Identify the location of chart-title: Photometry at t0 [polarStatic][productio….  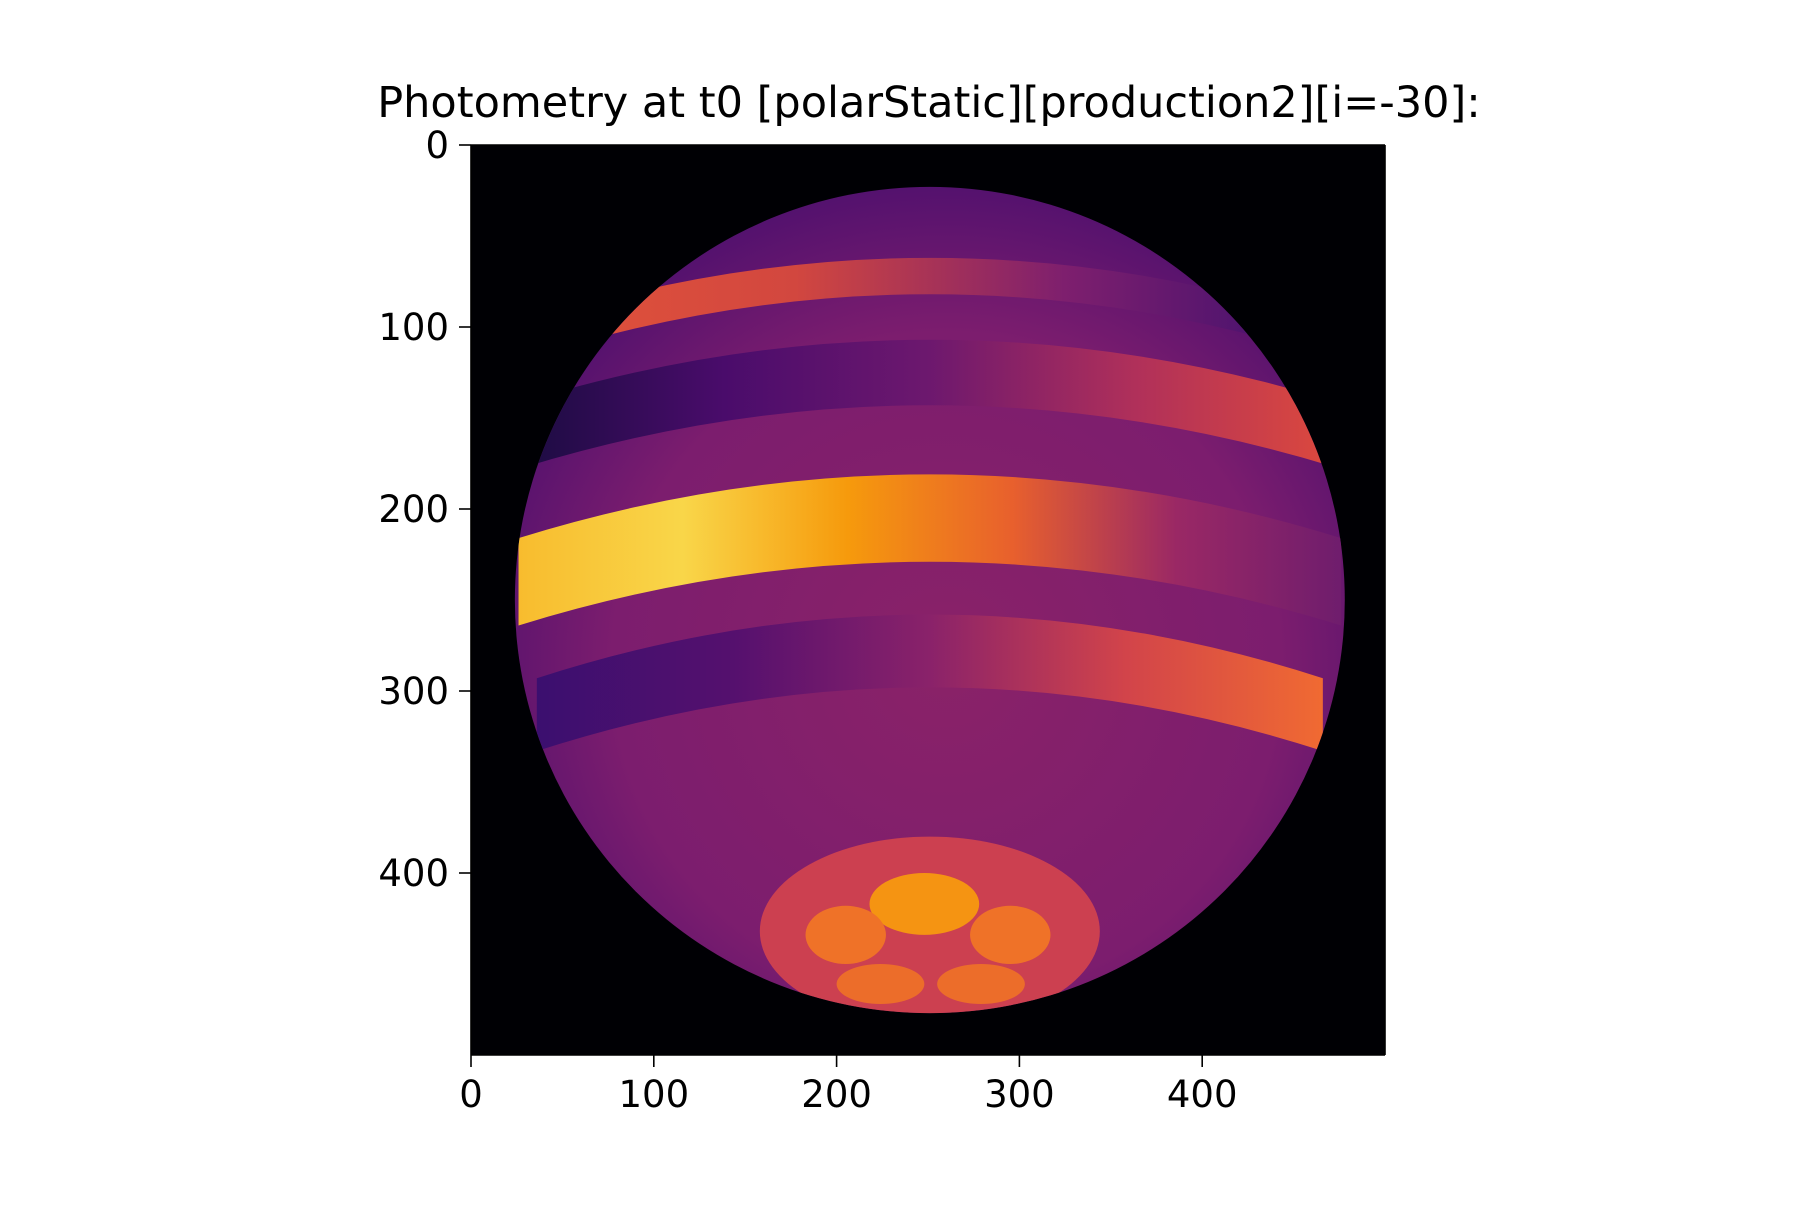
(929, 103).